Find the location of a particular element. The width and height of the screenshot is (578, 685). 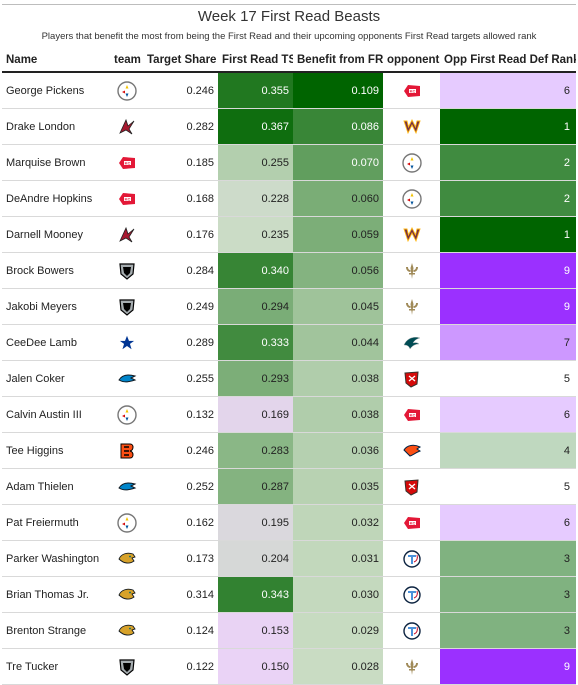

first-read-ts-value: 0.367 is located at coordinates (255, 126).